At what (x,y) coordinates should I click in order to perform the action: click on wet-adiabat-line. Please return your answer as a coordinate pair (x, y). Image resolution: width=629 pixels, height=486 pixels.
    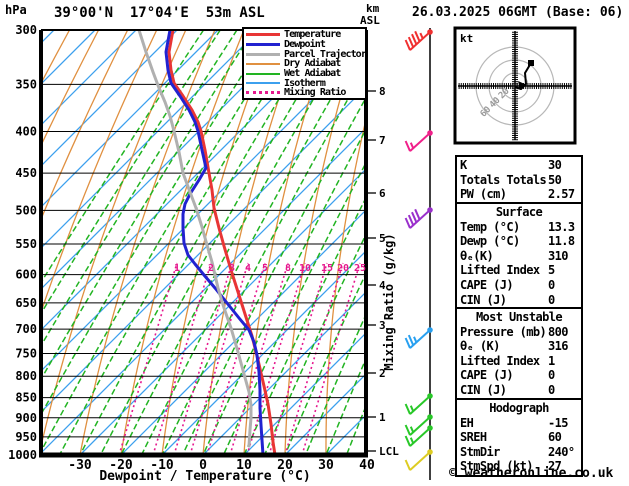
    Looking at the image, I should click on (315, 342).